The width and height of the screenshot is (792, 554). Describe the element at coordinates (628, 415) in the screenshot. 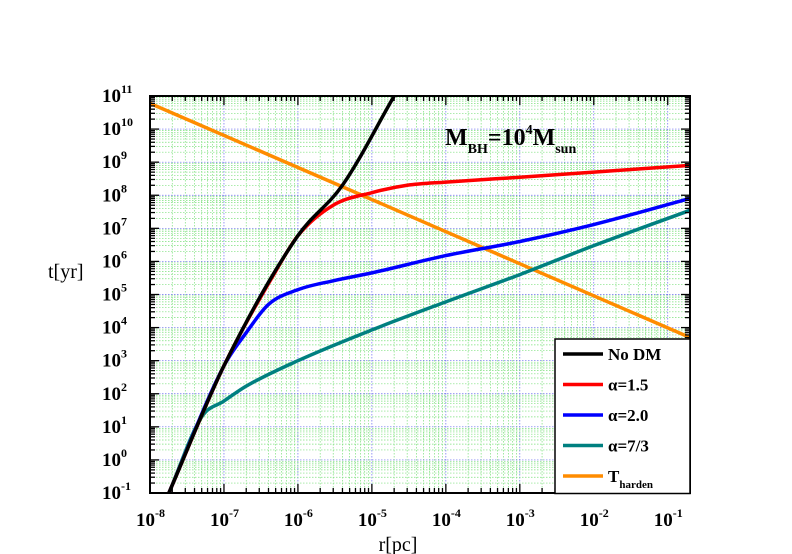

I see `legend-label: α=2.0` at that location.